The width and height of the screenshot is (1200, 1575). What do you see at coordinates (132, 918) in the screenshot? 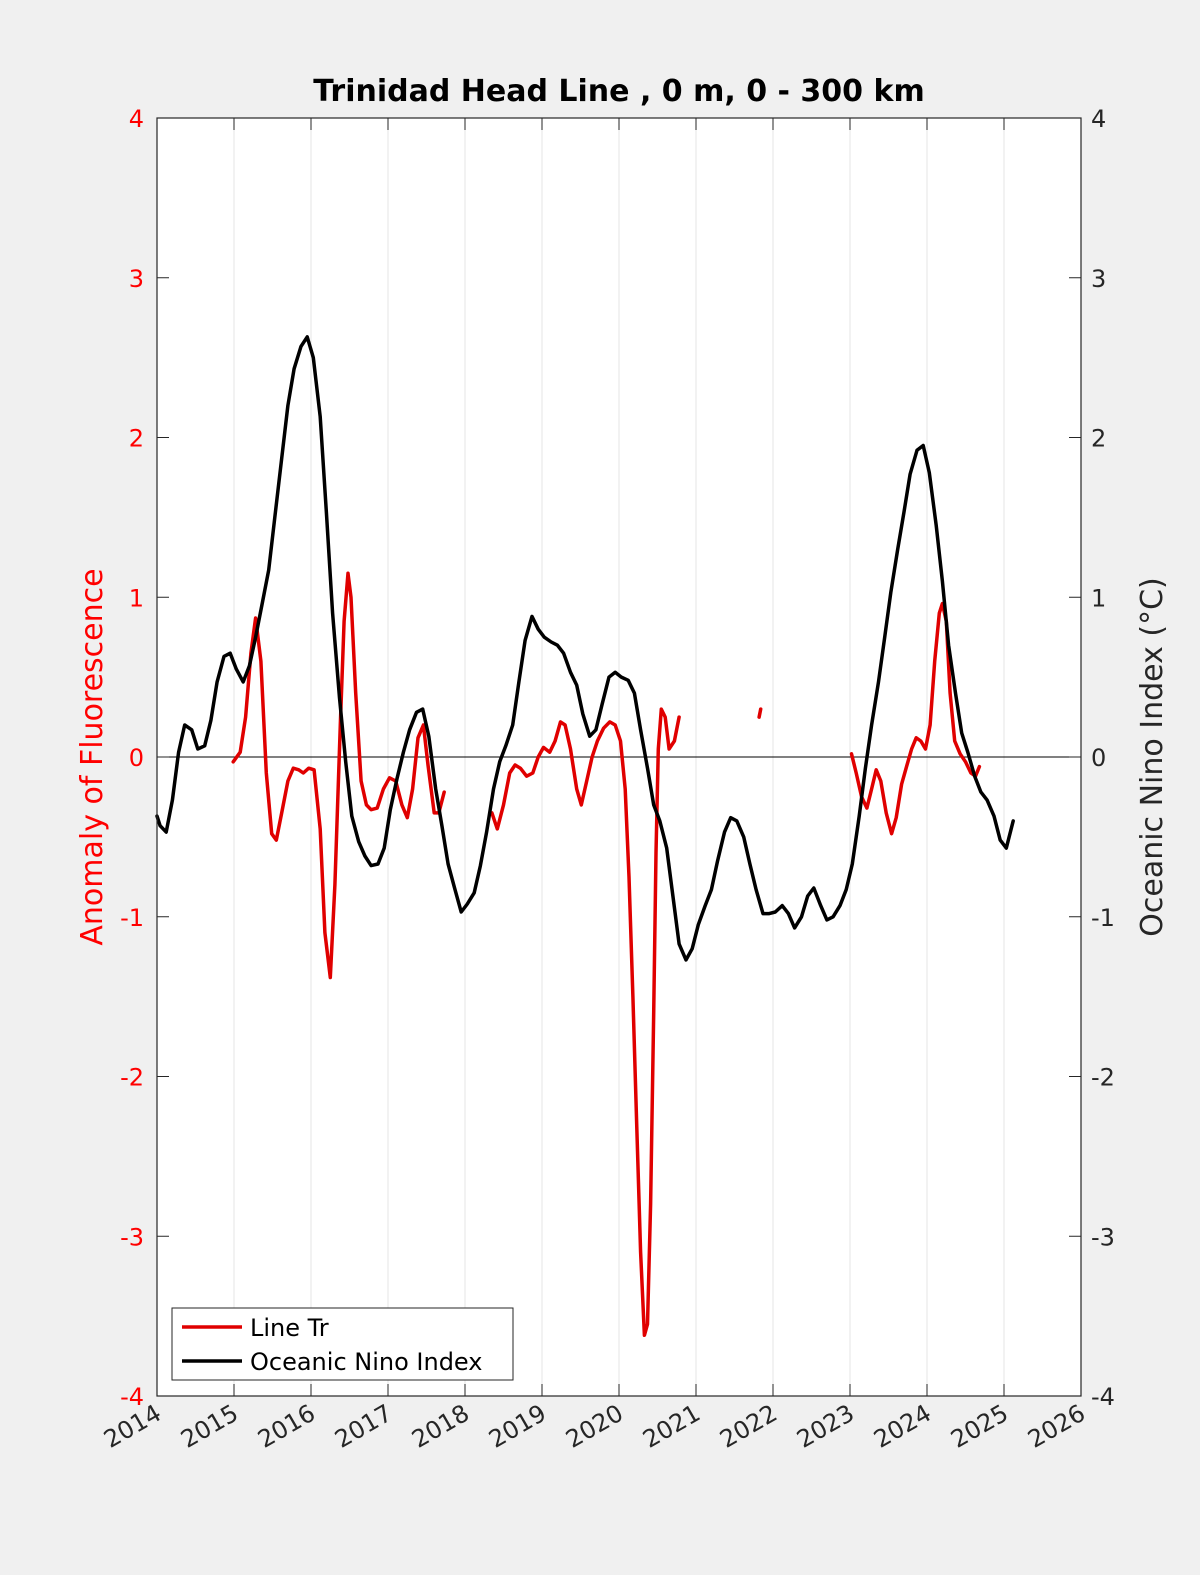
I see `y-left-tick-label: -1` at bounding box center [132, 918].